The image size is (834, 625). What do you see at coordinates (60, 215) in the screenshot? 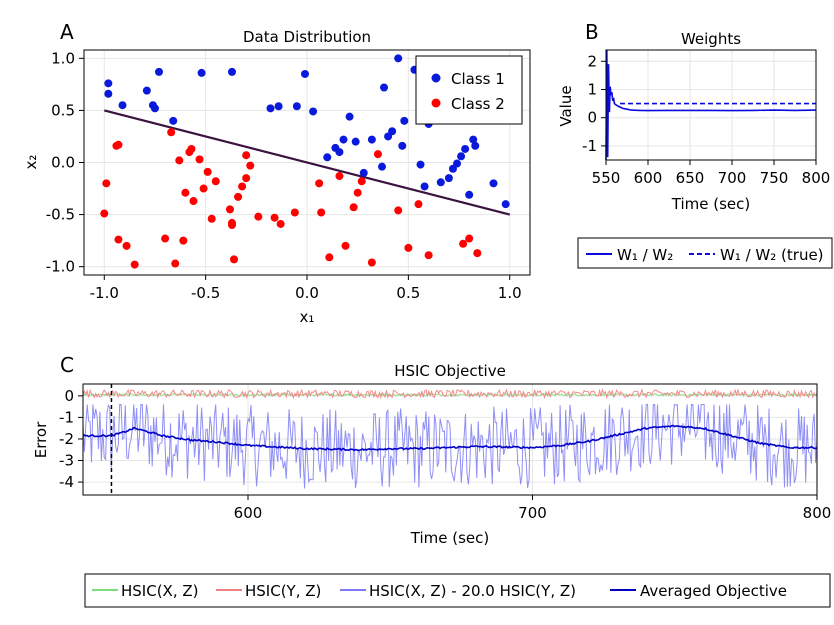
I see `scatter-y-tick-label: -0.5` at bounding box center [60, 215].